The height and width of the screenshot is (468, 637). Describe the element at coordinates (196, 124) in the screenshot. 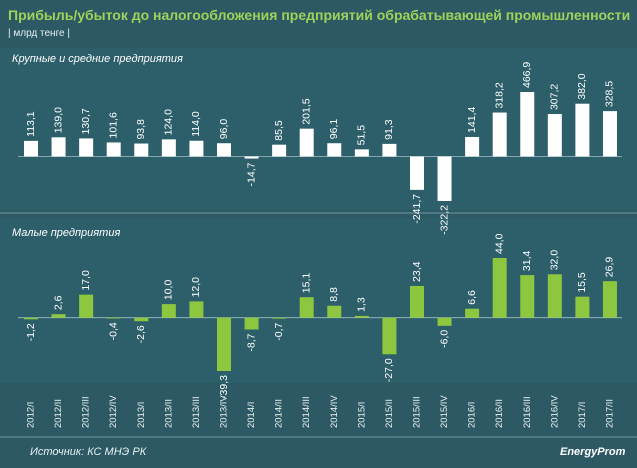

I see `value-label: 114,0` at that location.